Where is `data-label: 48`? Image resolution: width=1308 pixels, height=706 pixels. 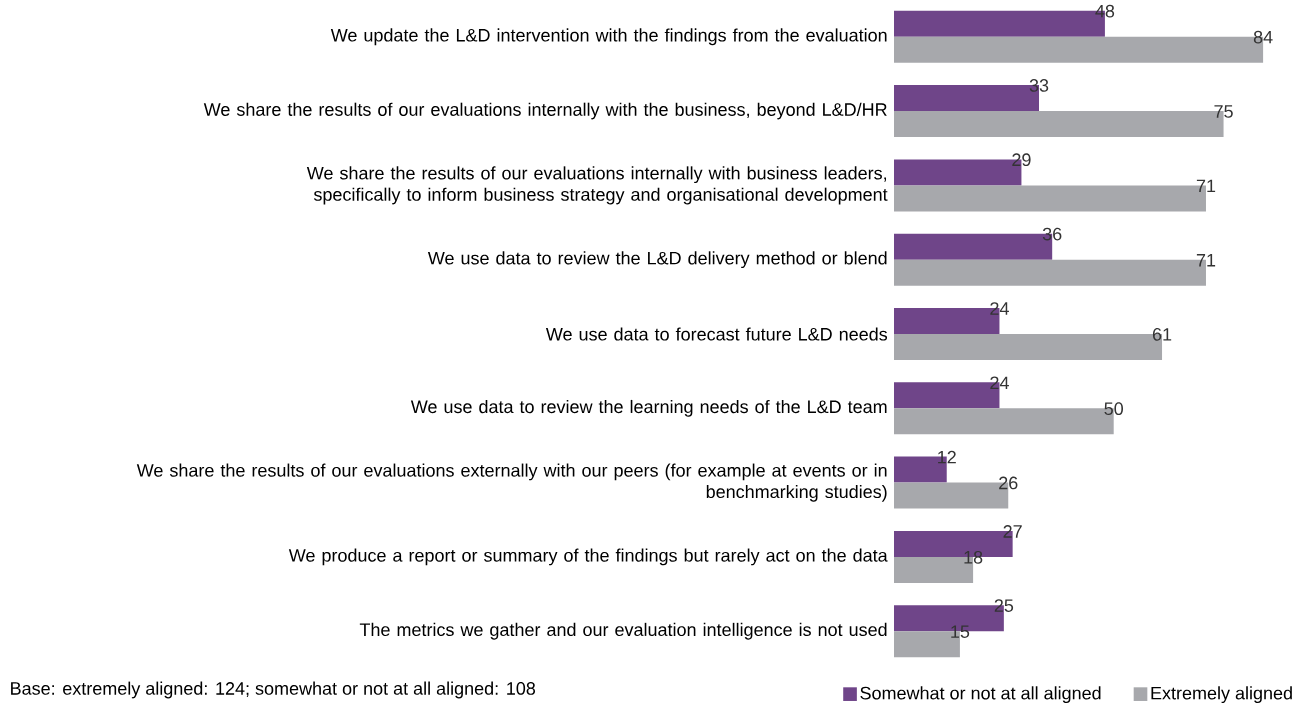
data-label: 48 is located at coordinates (1105, 11).